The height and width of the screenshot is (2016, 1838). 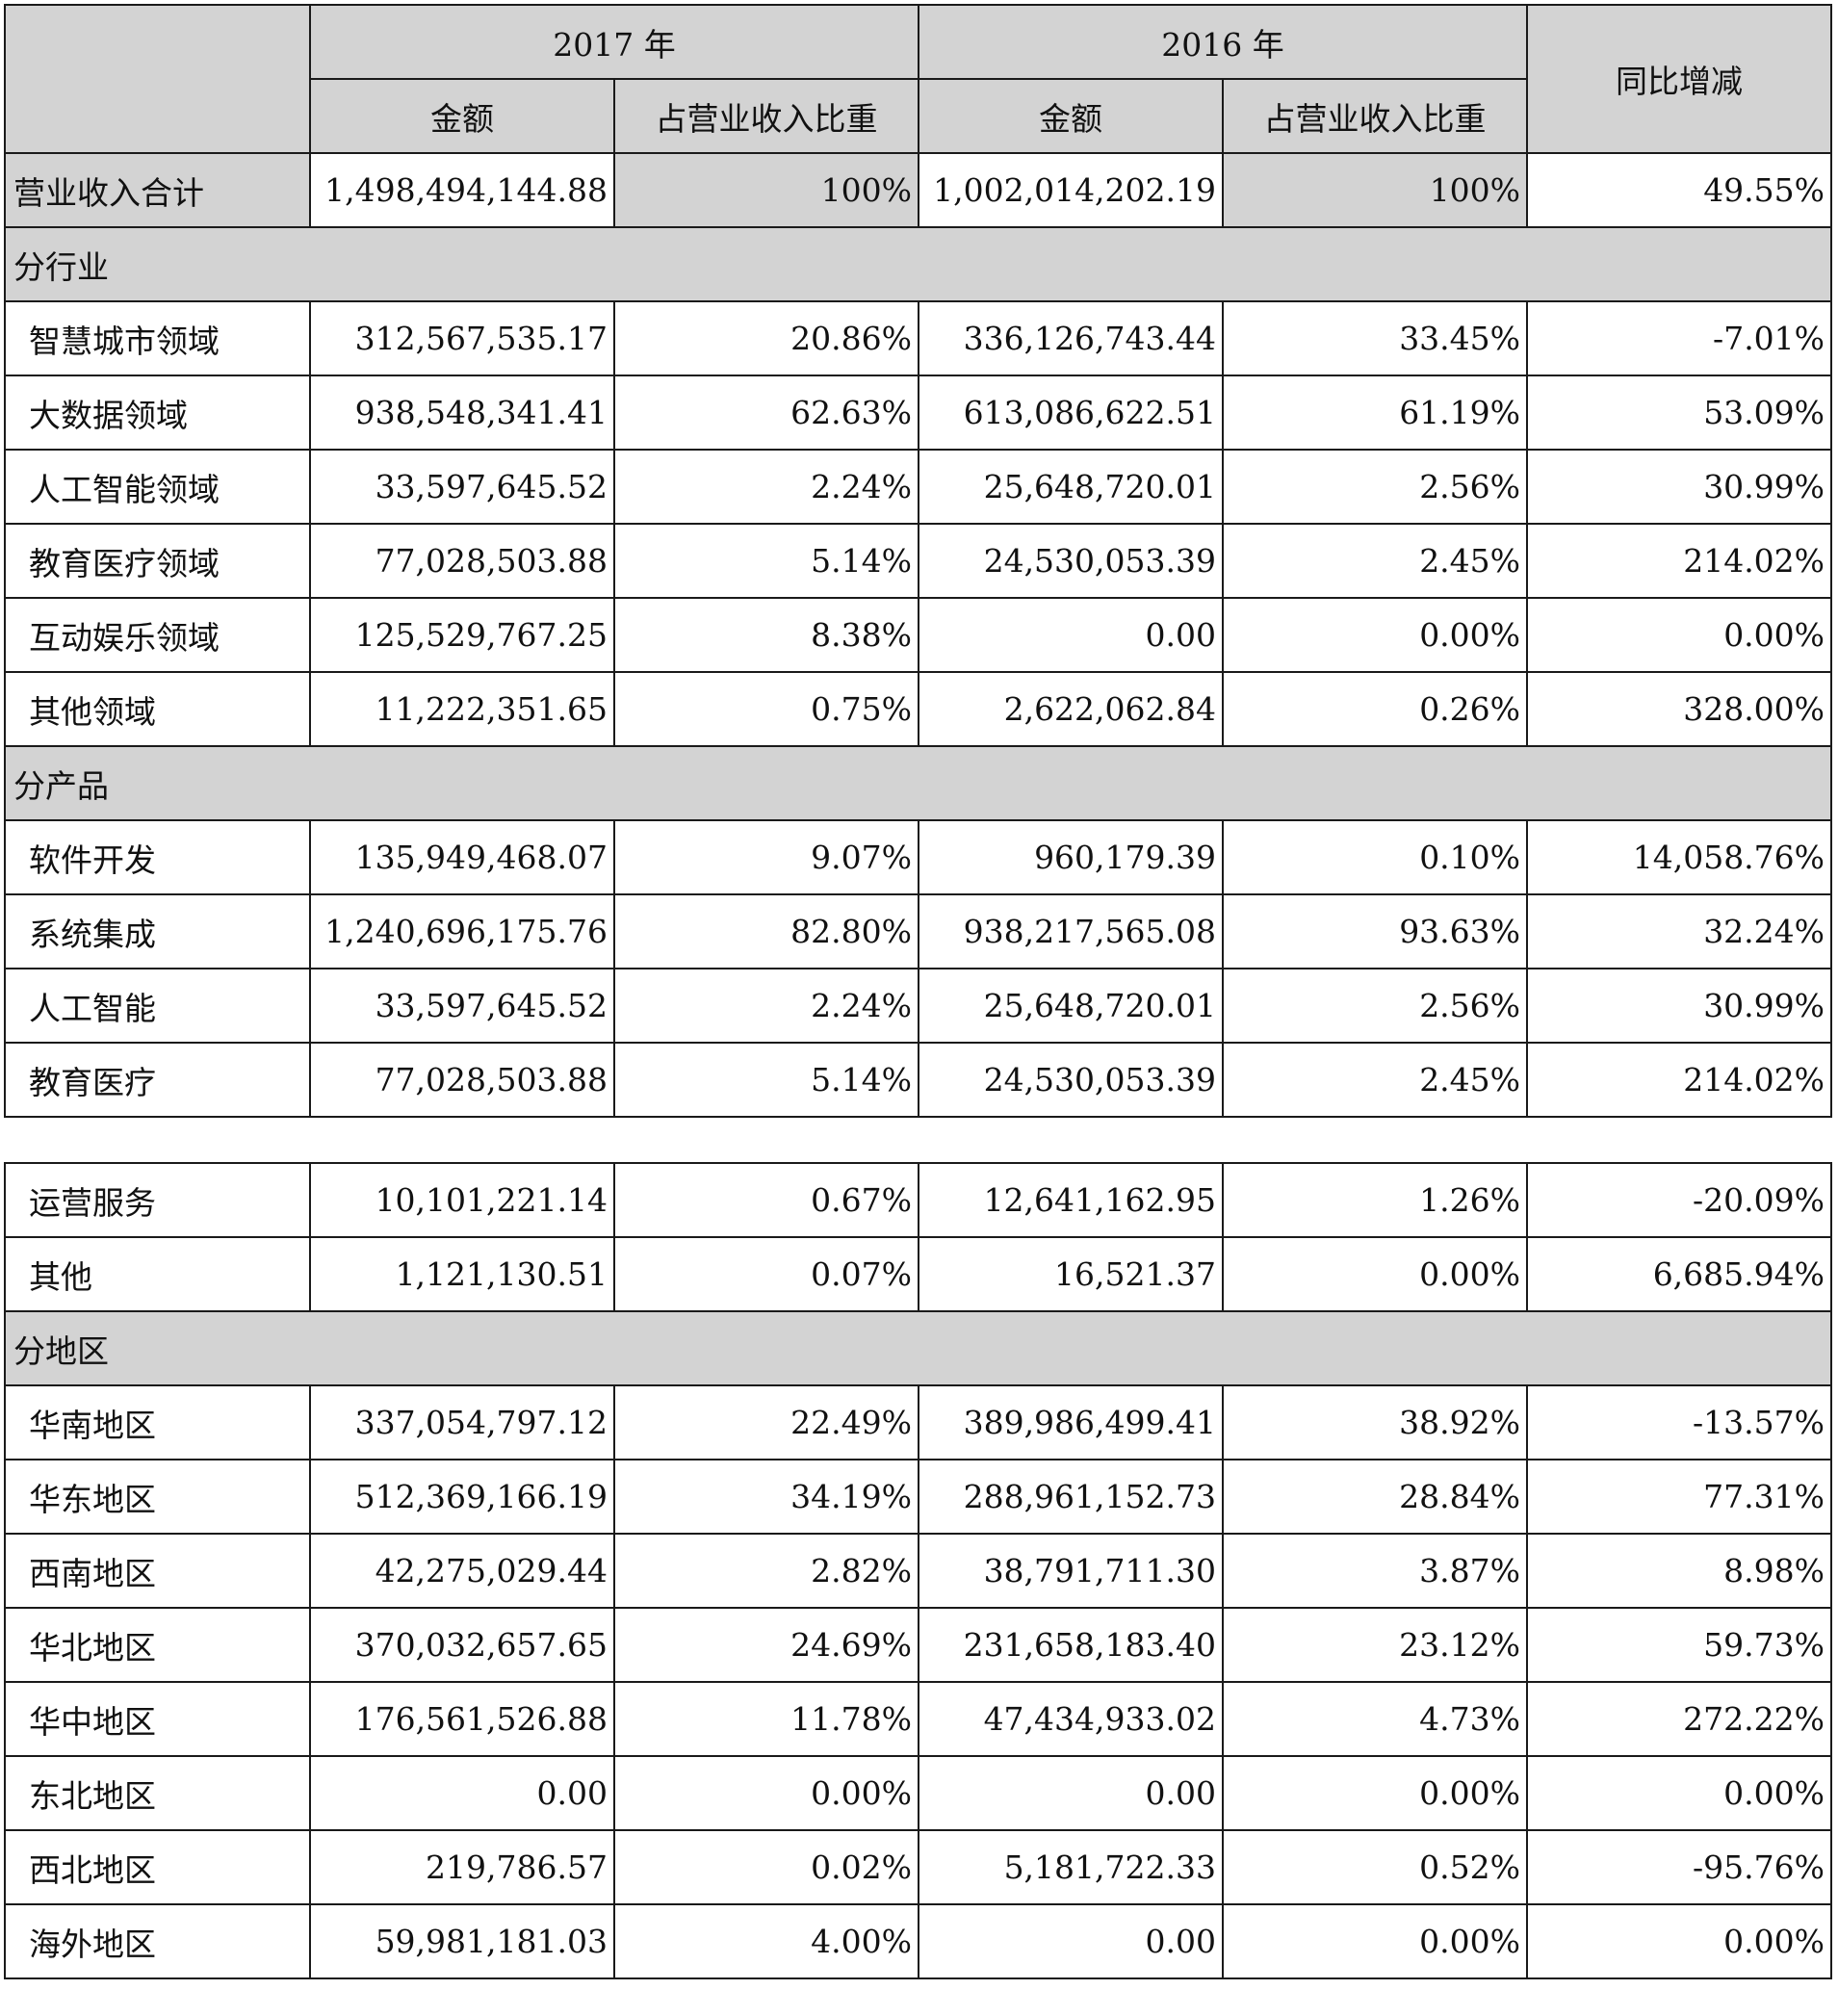 I want to click on row-label: 软件开发, so click(x=157, y=857).